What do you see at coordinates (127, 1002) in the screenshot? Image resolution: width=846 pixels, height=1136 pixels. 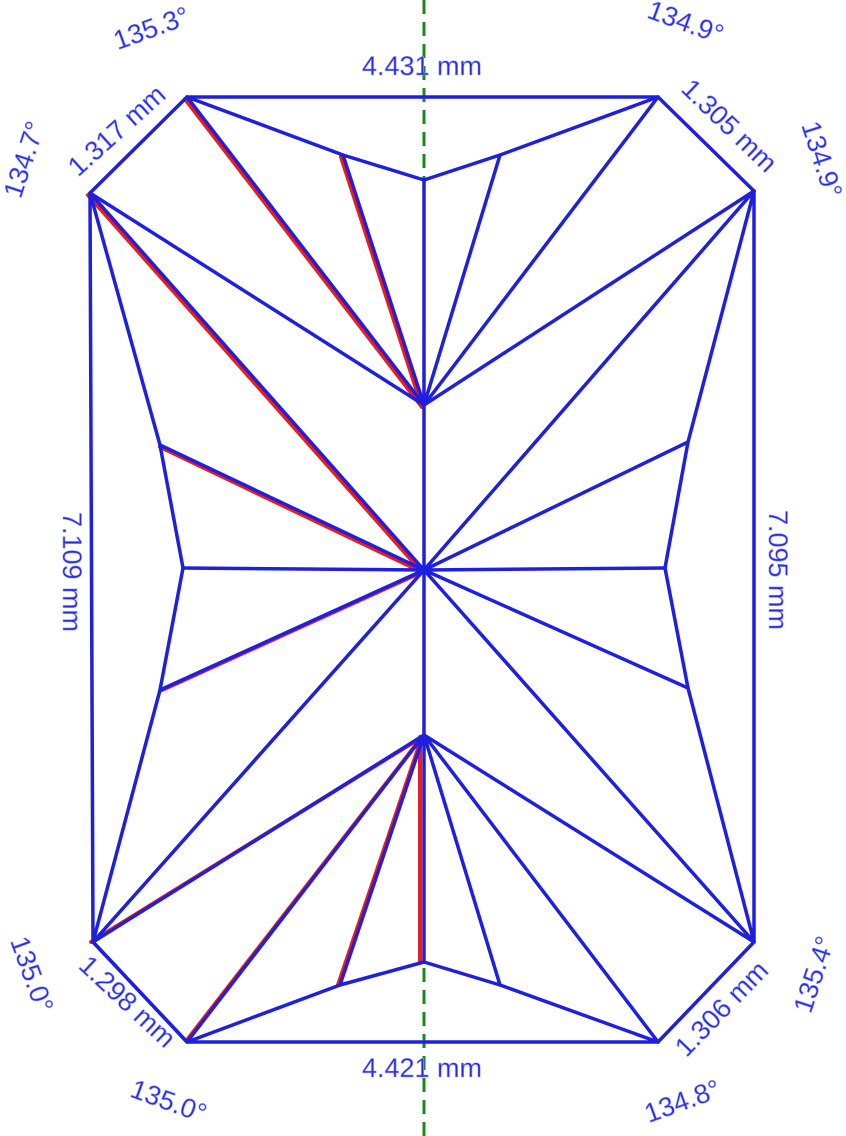 I see `corner-label: 1.298 mm` at bounding box center [127, 1002].